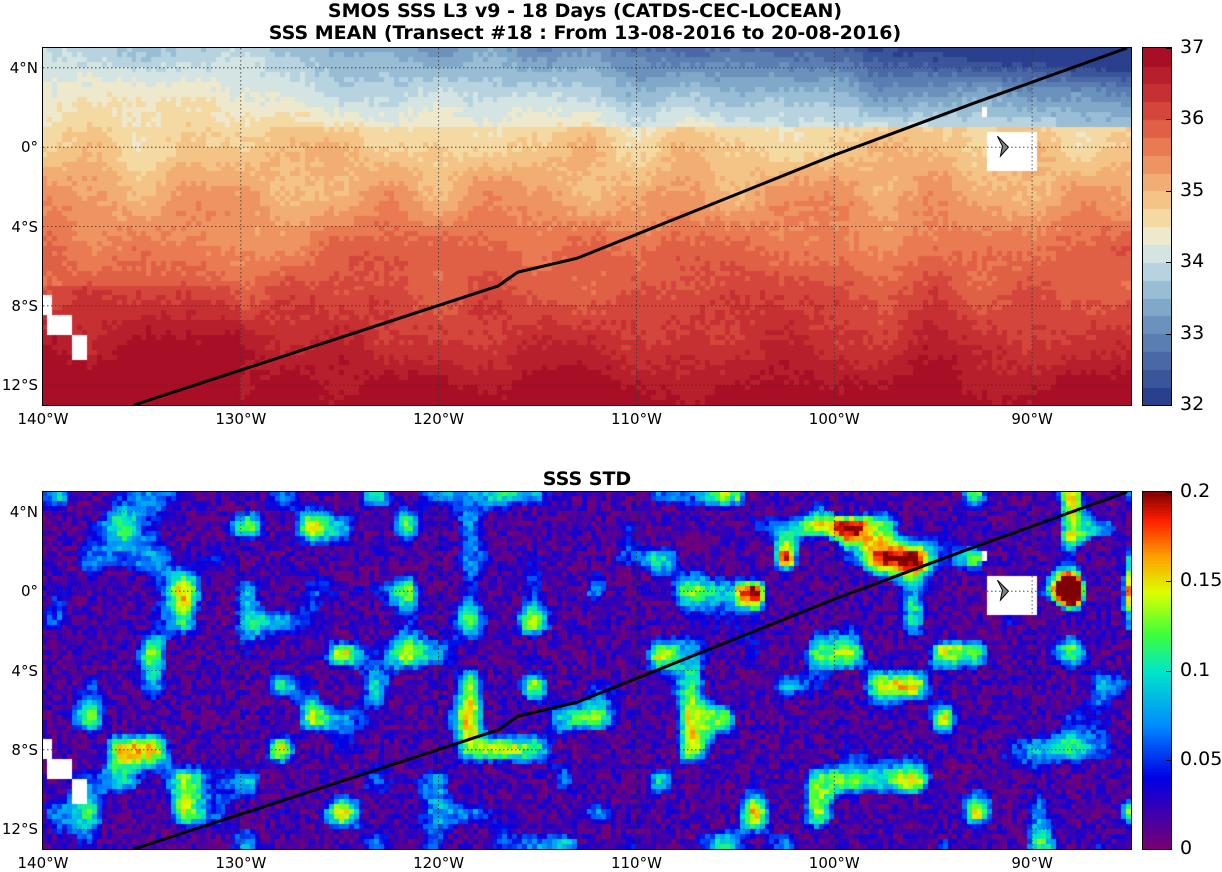 This screenshot has height=872, width=1222. I want to click on colorbar-tick-label: 0.05, so click(1201, 758).